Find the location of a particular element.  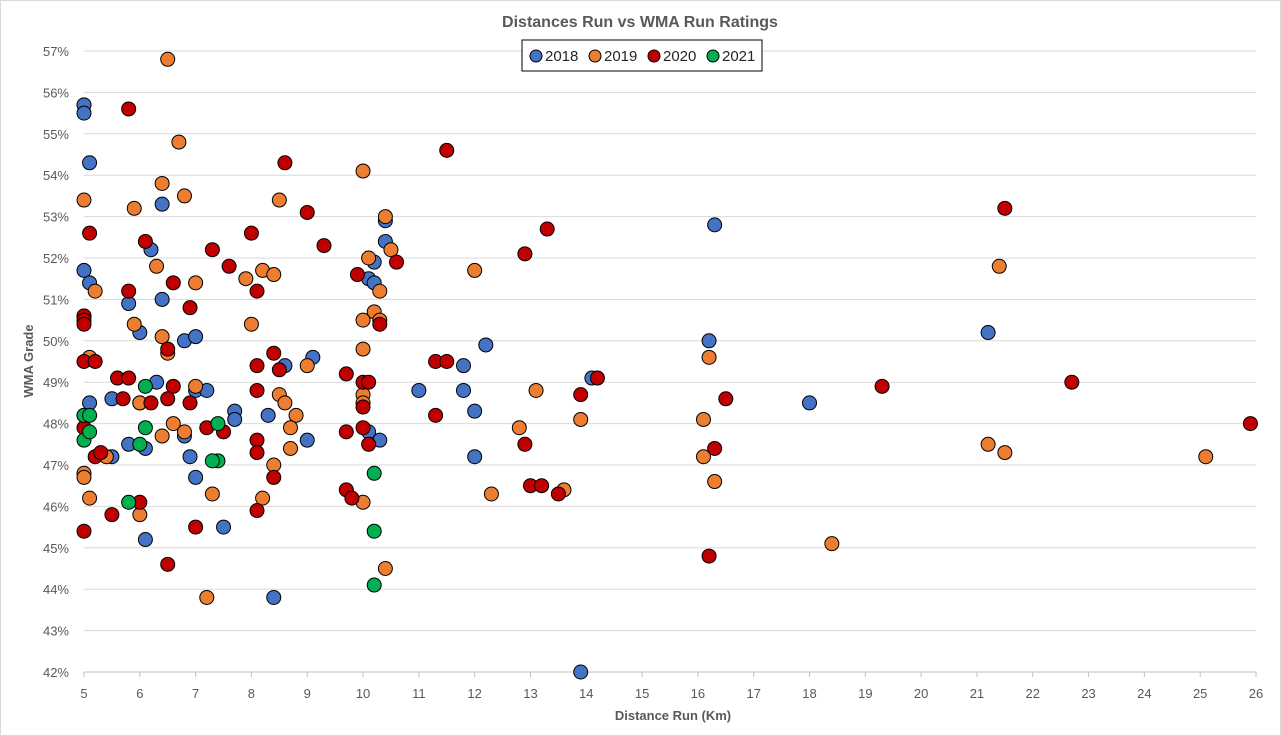

legend-marker-2018 is located at coordinates (536, 56).